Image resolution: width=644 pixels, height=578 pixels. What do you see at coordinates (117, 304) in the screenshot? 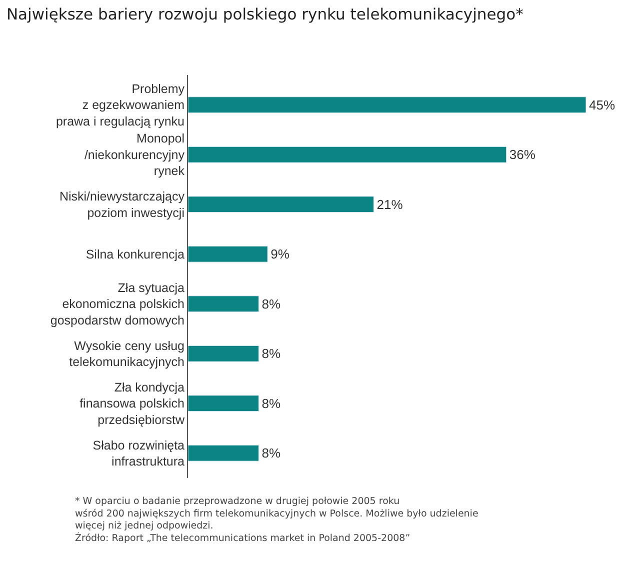
I see `y-tick-label: Zła sytuacja ekonomiczna polskich gospodarstw domowych` at bounding box center [117, 304].